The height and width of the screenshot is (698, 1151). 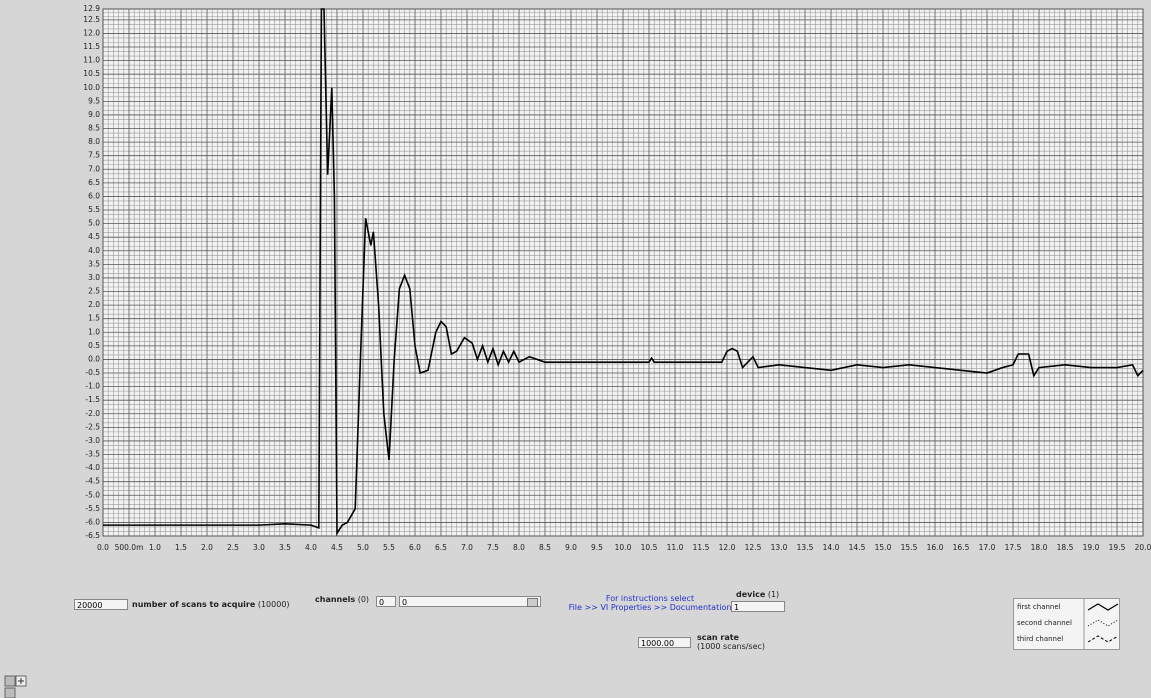 What do you see at coordinates (389, 547) in the screenshot?
I see `x-tick-label: 5.5` at bounding box center [389, 547].